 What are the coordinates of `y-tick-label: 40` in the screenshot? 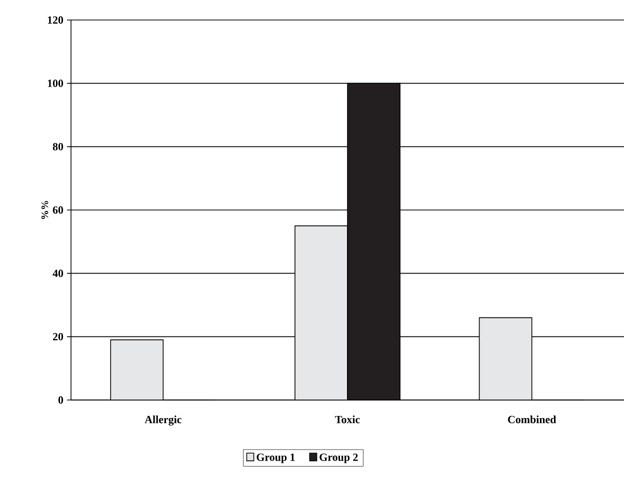 It's located at (58, 274).